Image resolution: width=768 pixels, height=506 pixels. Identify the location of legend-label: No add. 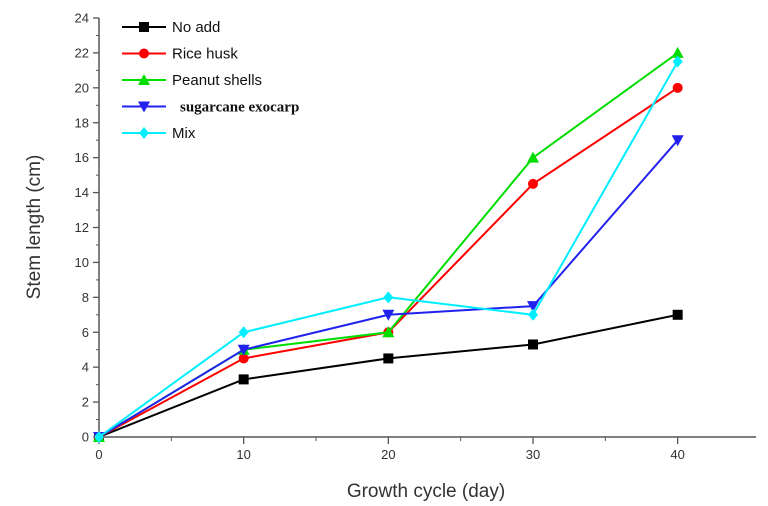
(196, 27).